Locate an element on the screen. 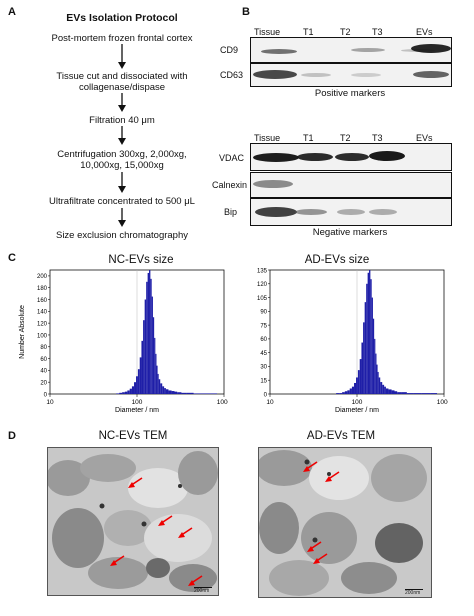 The width and height of the screenshot is (474, 616). x-tick-label: 100 is located at coordinates (137, 402).